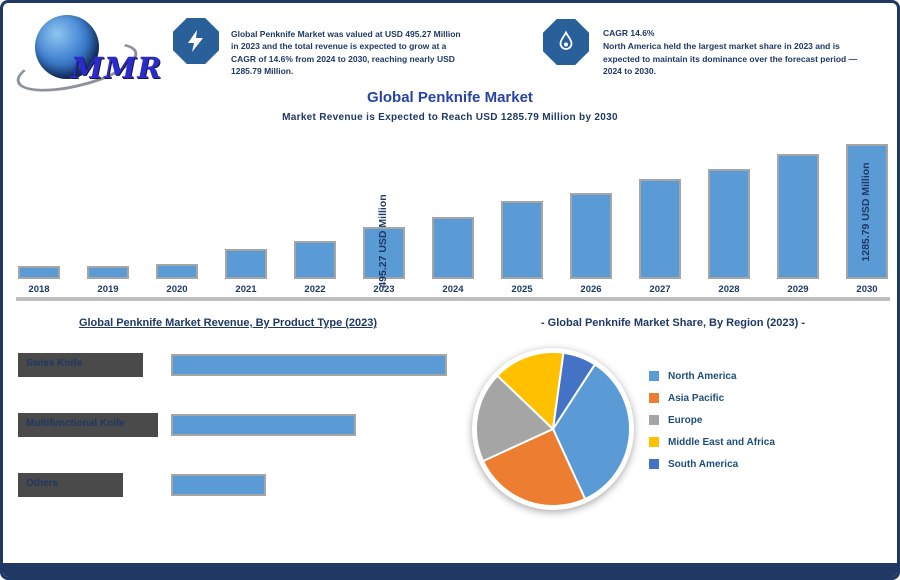  I want to click on year-label-2024: 2024, so click(453, 289).